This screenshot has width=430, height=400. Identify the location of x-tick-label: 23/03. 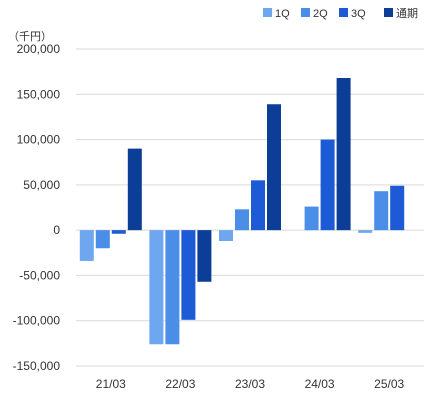
(250, 384).